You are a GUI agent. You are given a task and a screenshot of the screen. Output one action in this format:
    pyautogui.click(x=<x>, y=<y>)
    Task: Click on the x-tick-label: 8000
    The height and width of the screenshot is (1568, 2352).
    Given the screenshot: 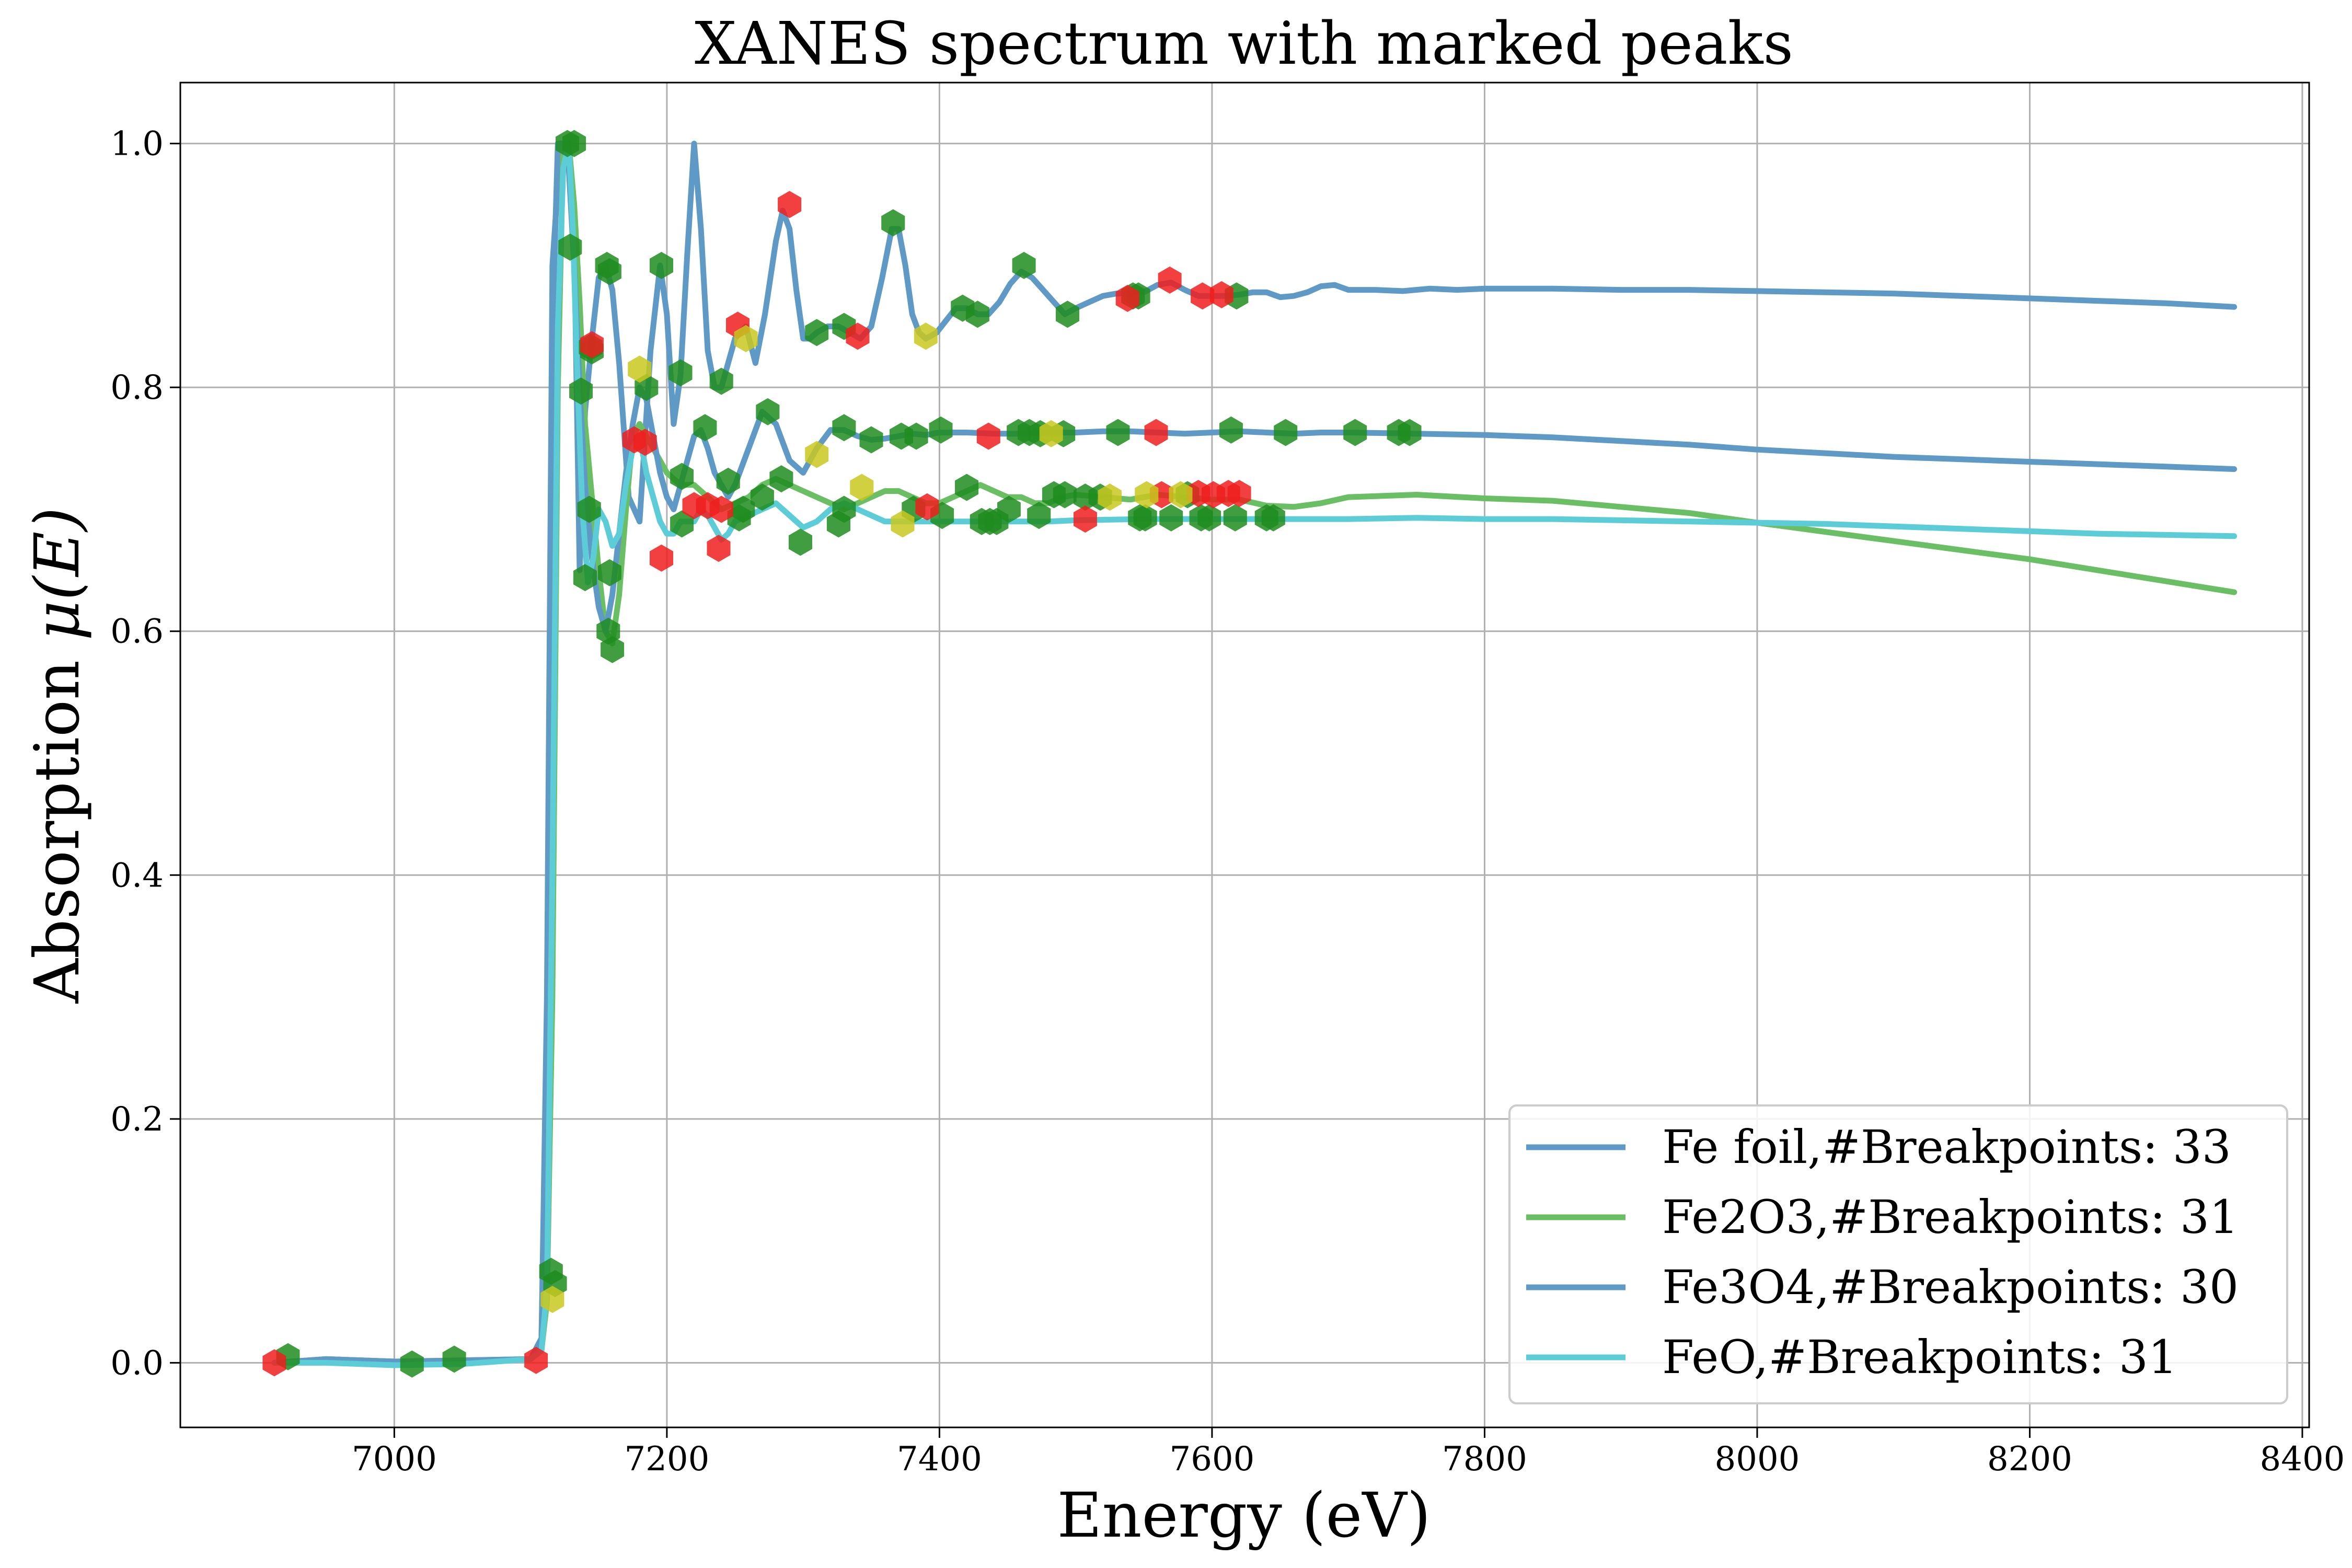 What is the action you would take?
    pyautogui.click(x=1757, y=1459)
    